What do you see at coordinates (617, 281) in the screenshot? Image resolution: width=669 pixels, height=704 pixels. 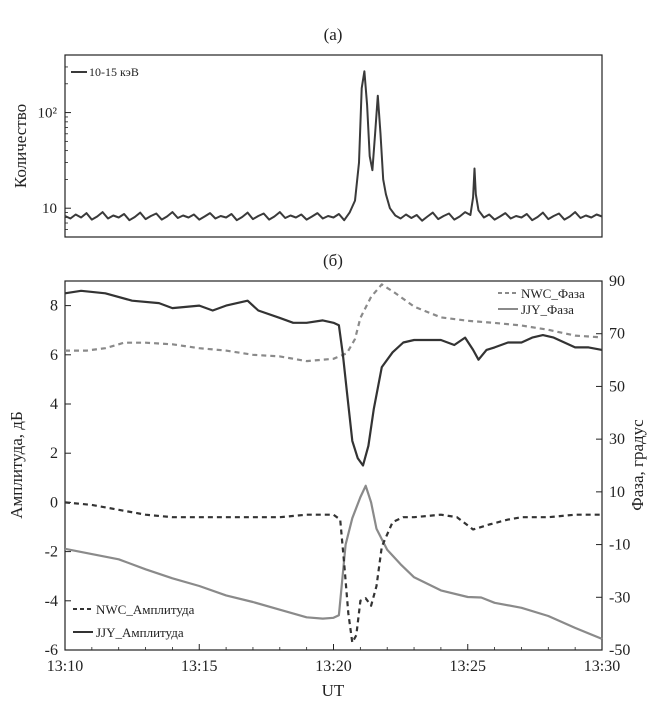 I see `panel-b-right-y-tick-label: 90` at bounding box center [617, 281].